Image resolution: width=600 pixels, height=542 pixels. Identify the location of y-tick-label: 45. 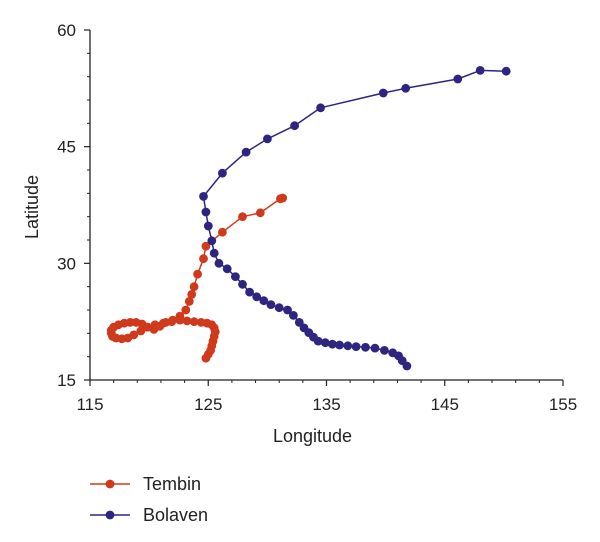
(66, 147).